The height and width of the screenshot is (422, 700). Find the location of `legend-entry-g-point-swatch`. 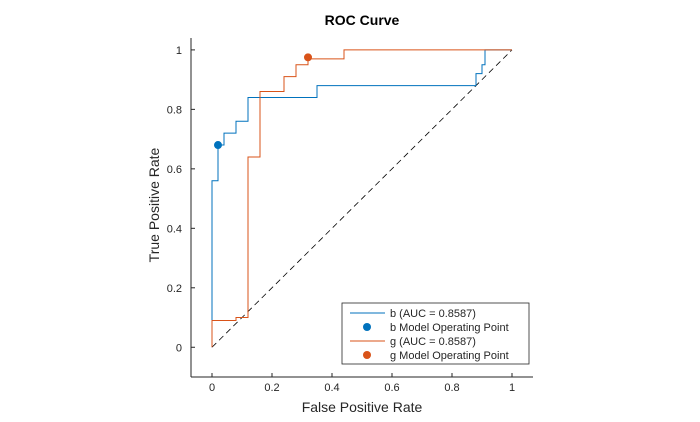

legend-entry-g-point-swatch is located at coordinates (367, 355).